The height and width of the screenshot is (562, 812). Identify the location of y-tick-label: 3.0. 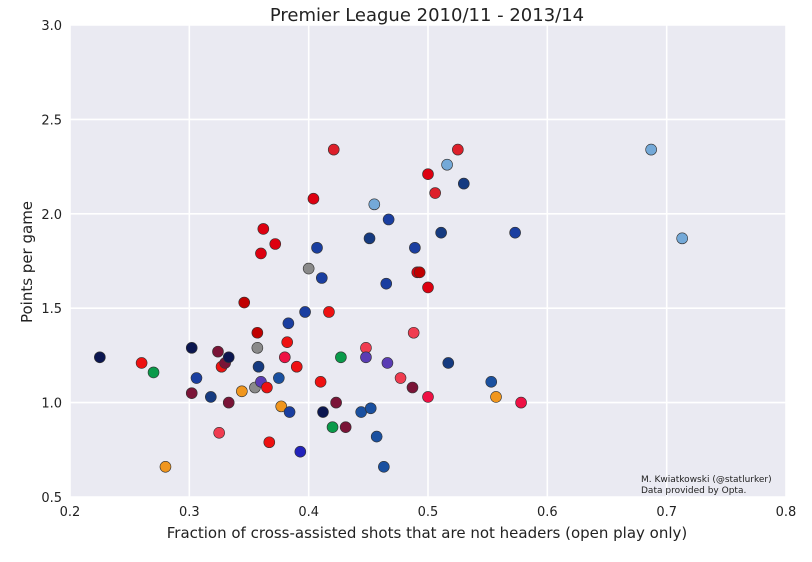
(51, 26).